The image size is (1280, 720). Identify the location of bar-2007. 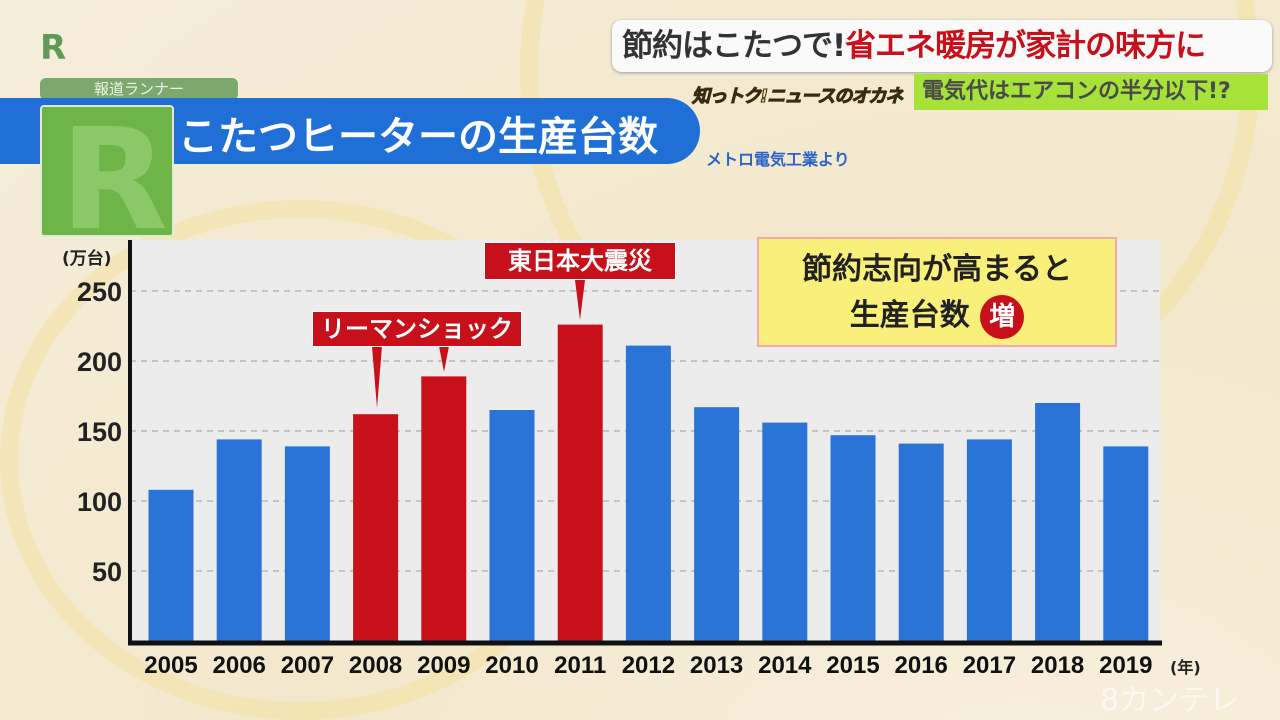
(307, 543).